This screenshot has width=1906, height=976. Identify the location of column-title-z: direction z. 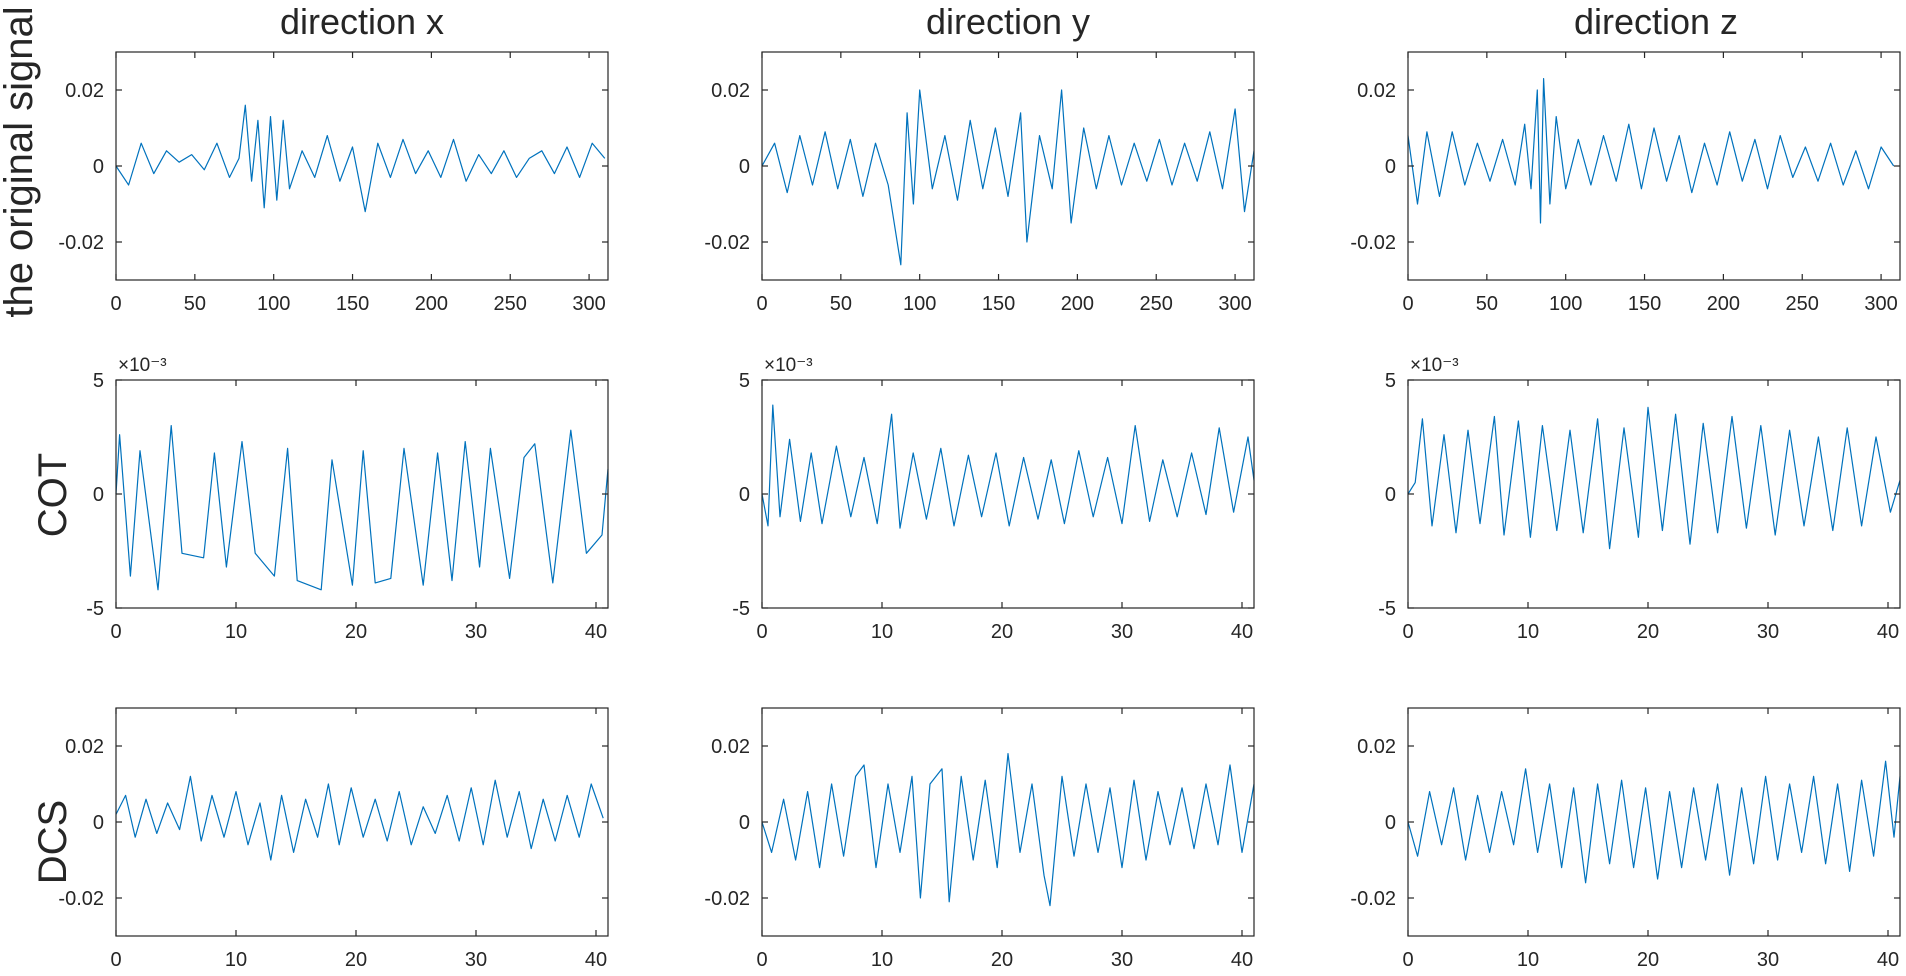
(1656, 21).